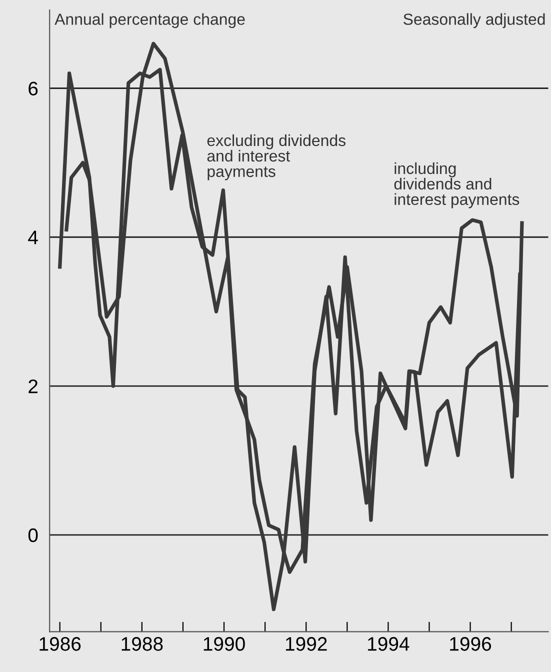 Image resolution: width=551 pixels, height=672 pixels. I want to click on x-tick-label: 1988, so click(142, 644).